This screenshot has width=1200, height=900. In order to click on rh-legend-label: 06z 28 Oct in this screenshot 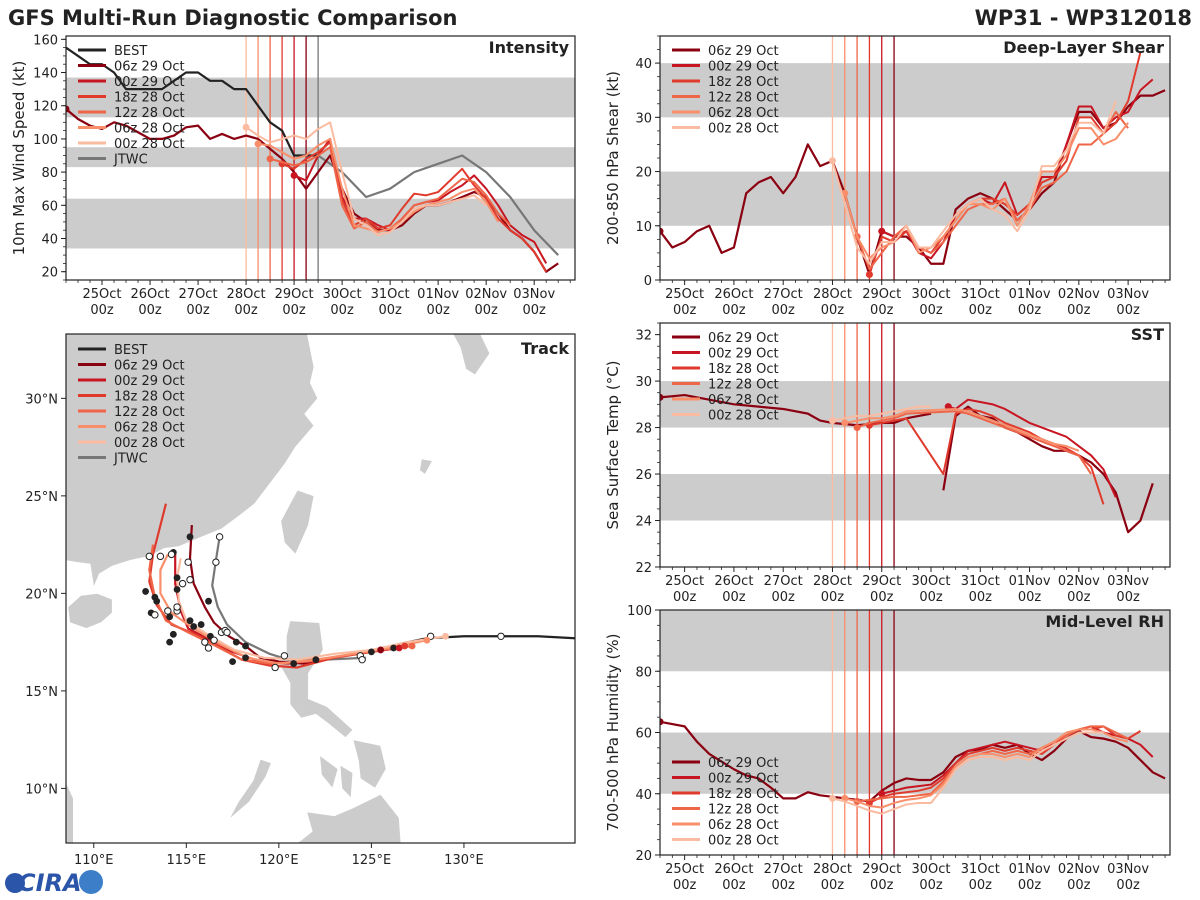, I will do `click(743, 825)`.